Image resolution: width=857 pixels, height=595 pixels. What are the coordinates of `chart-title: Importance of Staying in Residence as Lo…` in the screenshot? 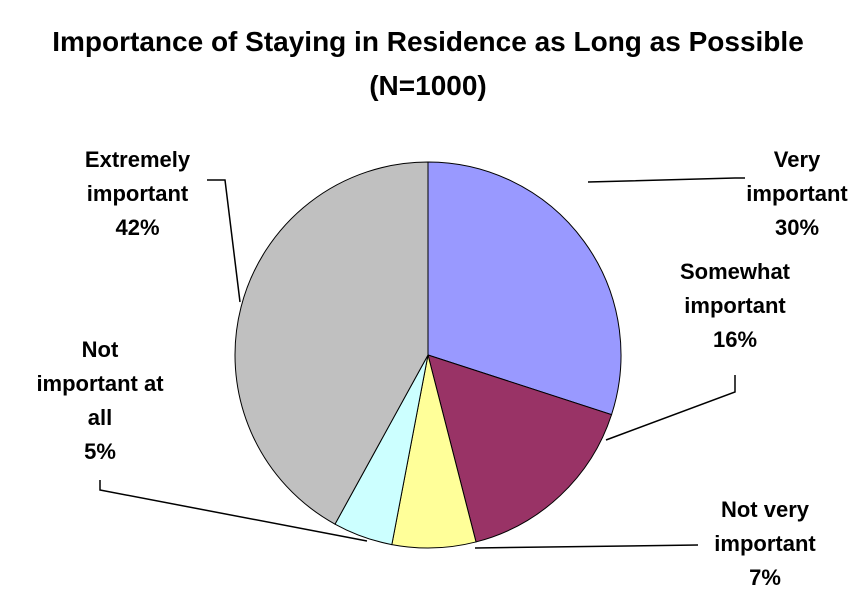 It's located at (428, 63).